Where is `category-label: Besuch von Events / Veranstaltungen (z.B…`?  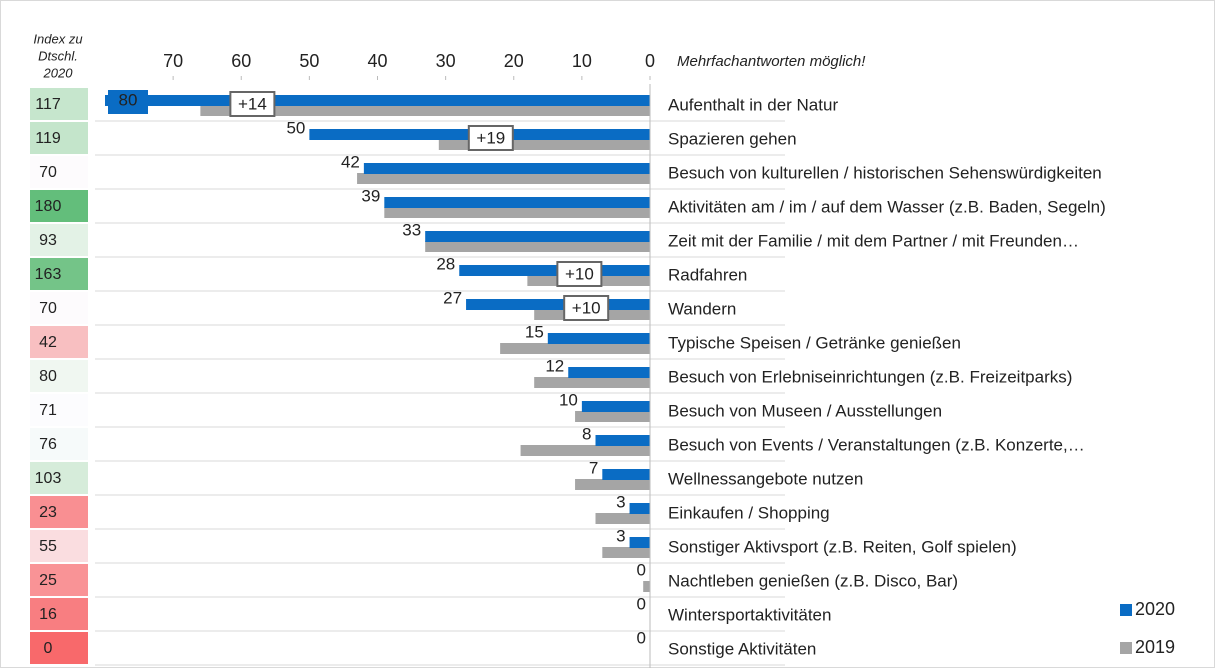
category-label: Besuch von Events / Veranstaltungen (z.B… is located at coordinates (876, 444).